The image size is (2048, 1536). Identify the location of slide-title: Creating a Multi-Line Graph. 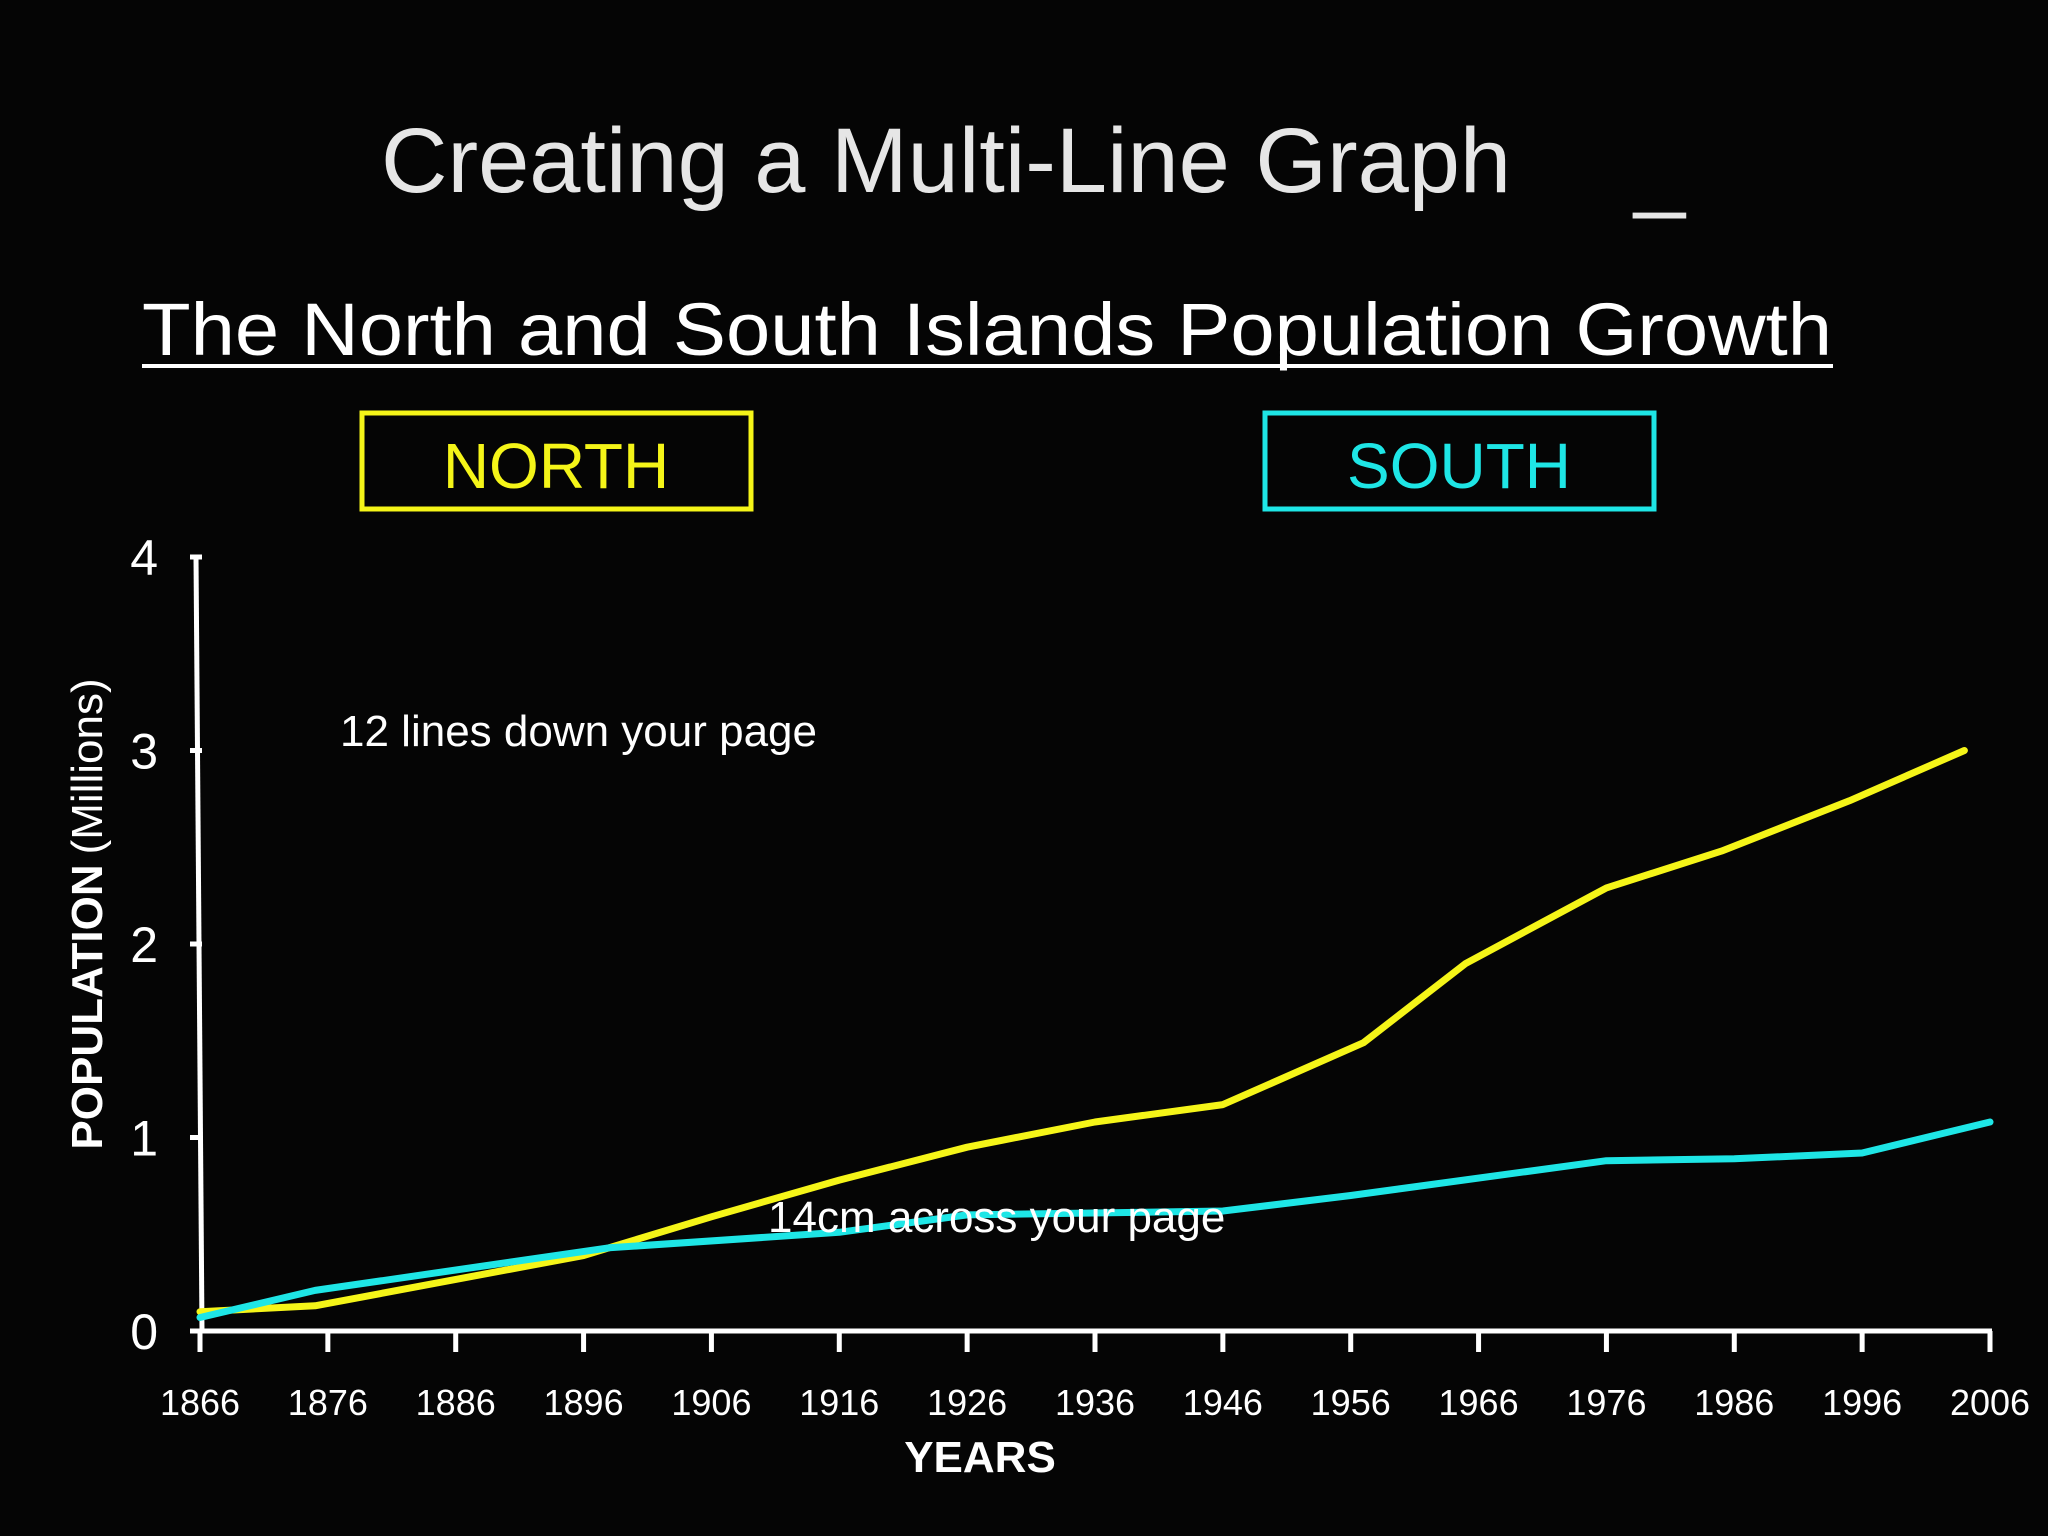
(946, 161).